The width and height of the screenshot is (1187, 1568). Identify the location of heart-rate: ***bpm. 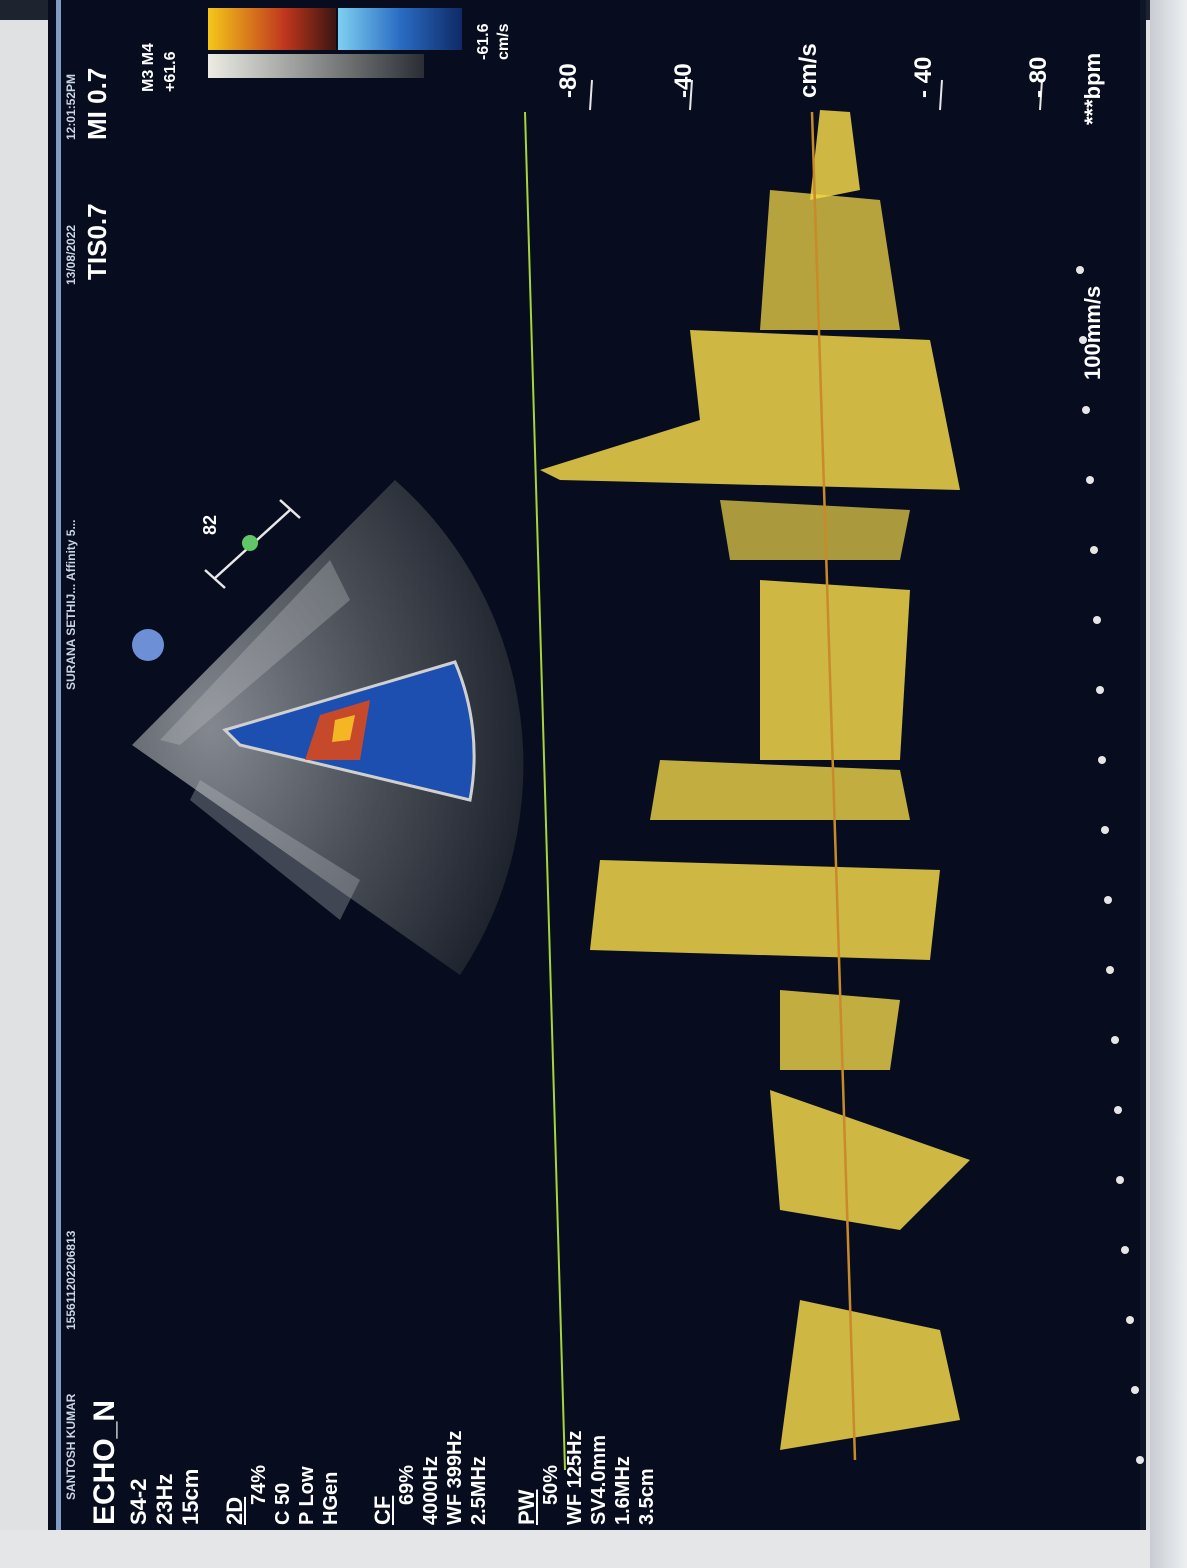
(1092, 88).